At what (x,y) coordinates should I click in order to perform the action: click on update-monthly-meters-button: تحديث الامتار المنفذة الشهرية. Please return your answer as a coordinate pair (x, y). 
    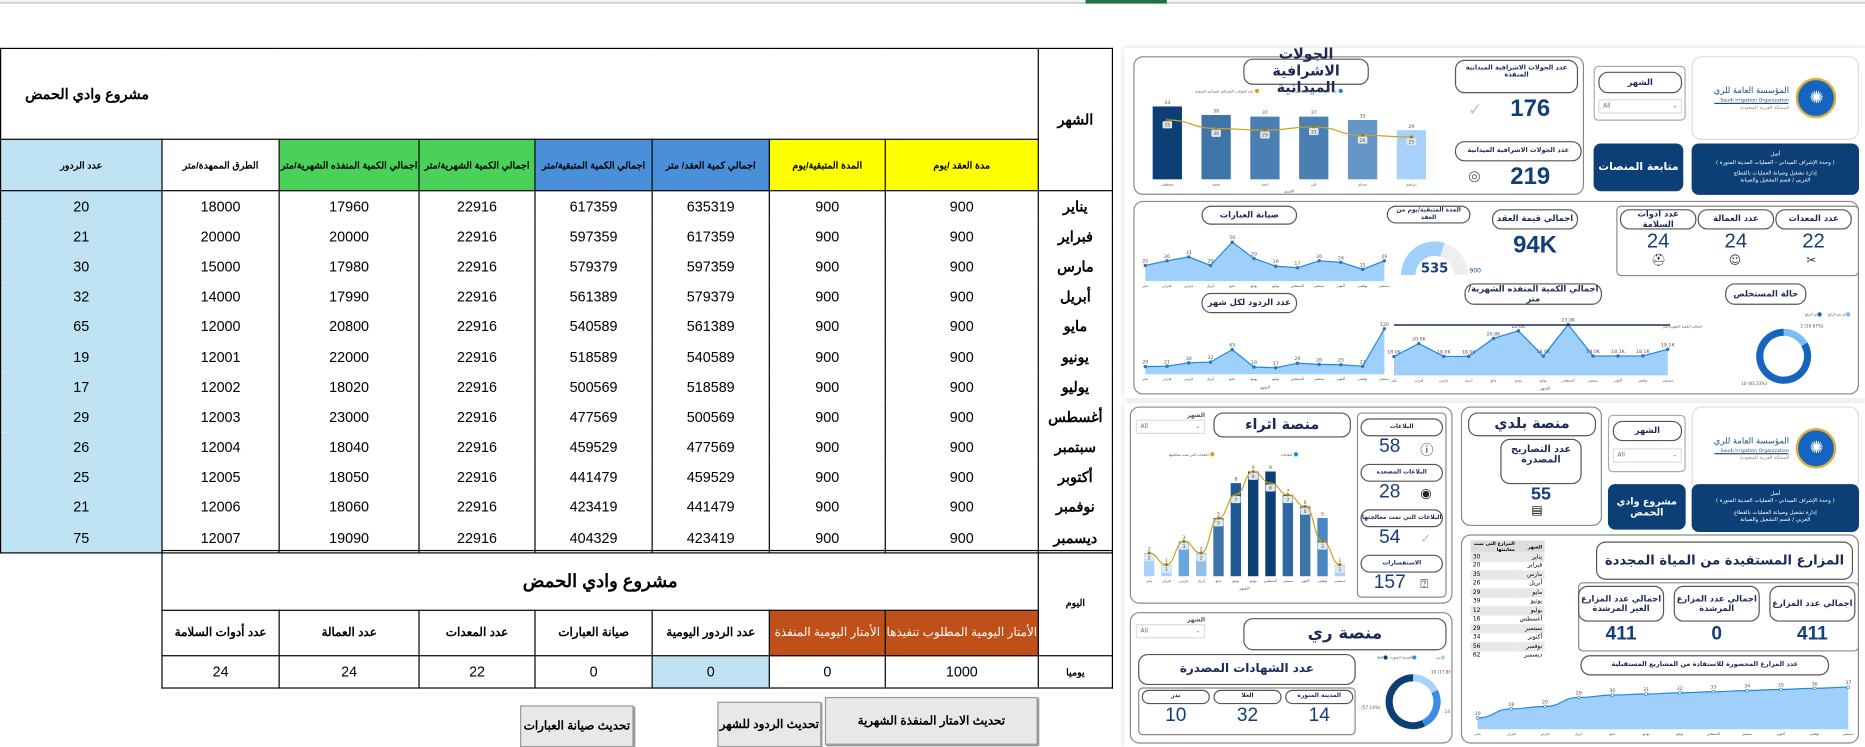
    Looking at the image, I should click on (931, 720).